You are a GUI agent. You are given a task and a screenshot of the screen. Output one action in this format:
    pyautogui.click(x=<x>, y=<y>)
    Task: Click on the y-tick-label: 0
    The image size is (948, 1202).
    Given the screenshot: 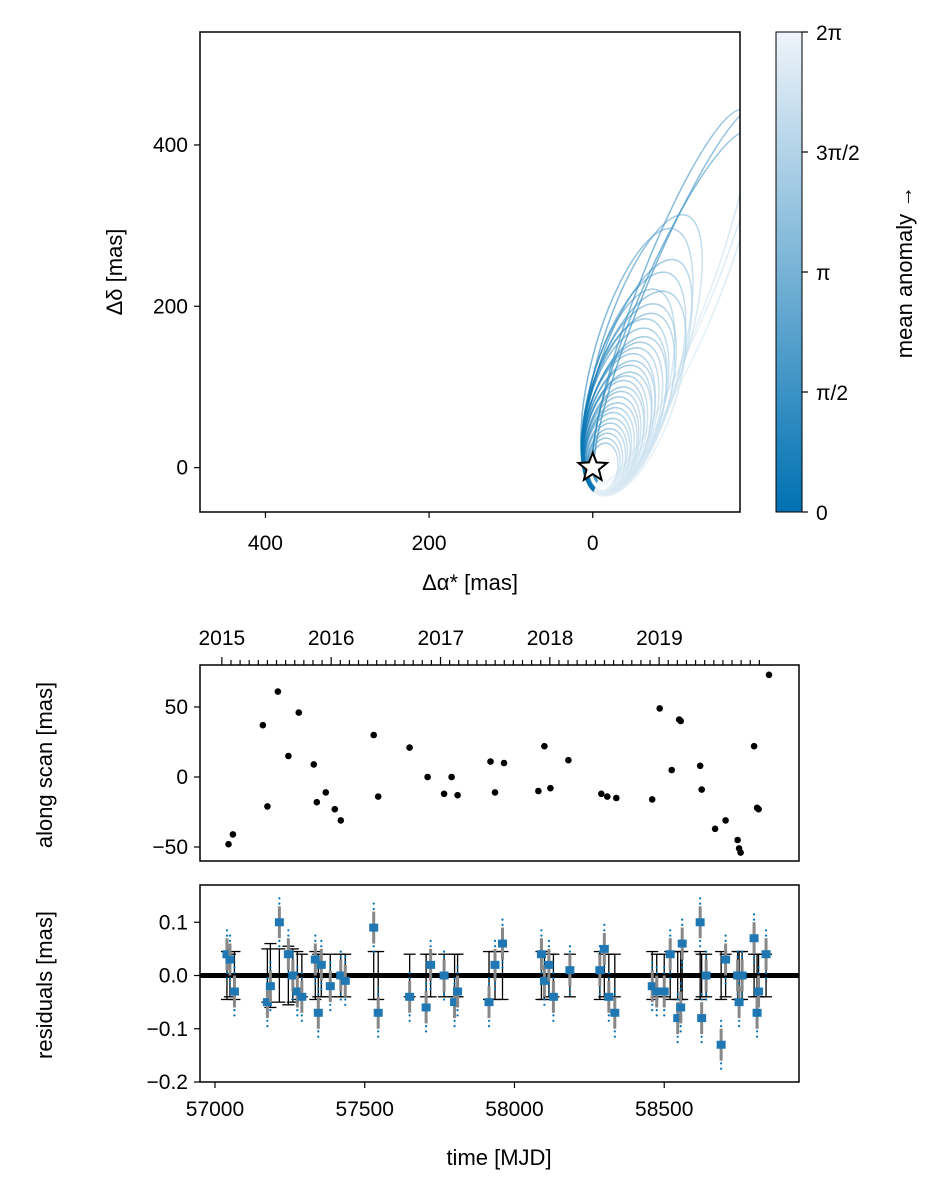 What is the action you would take?
    pyautogui.click(x=182, y=468)
    